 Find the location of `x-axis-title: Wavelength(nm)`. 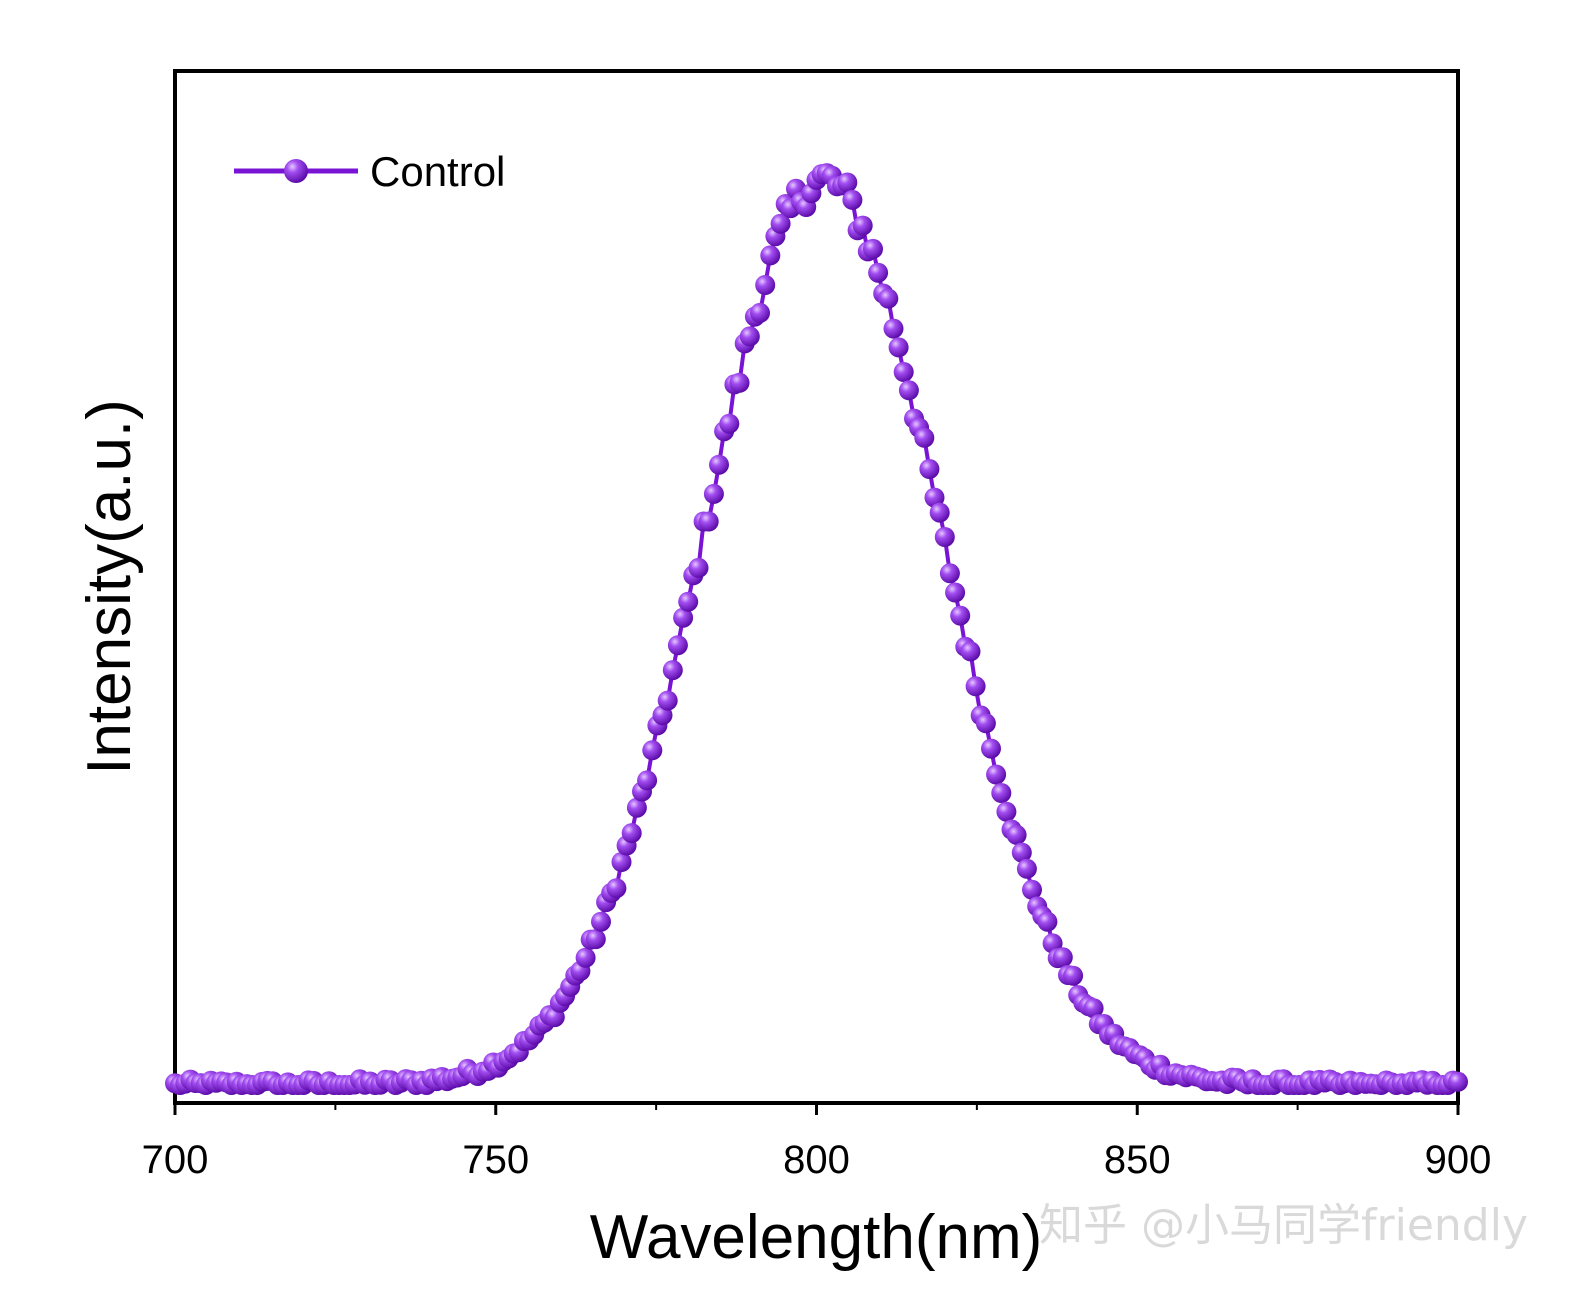

x-axis-title: Wavelength(nm) is located at coordinates (816, 1237).